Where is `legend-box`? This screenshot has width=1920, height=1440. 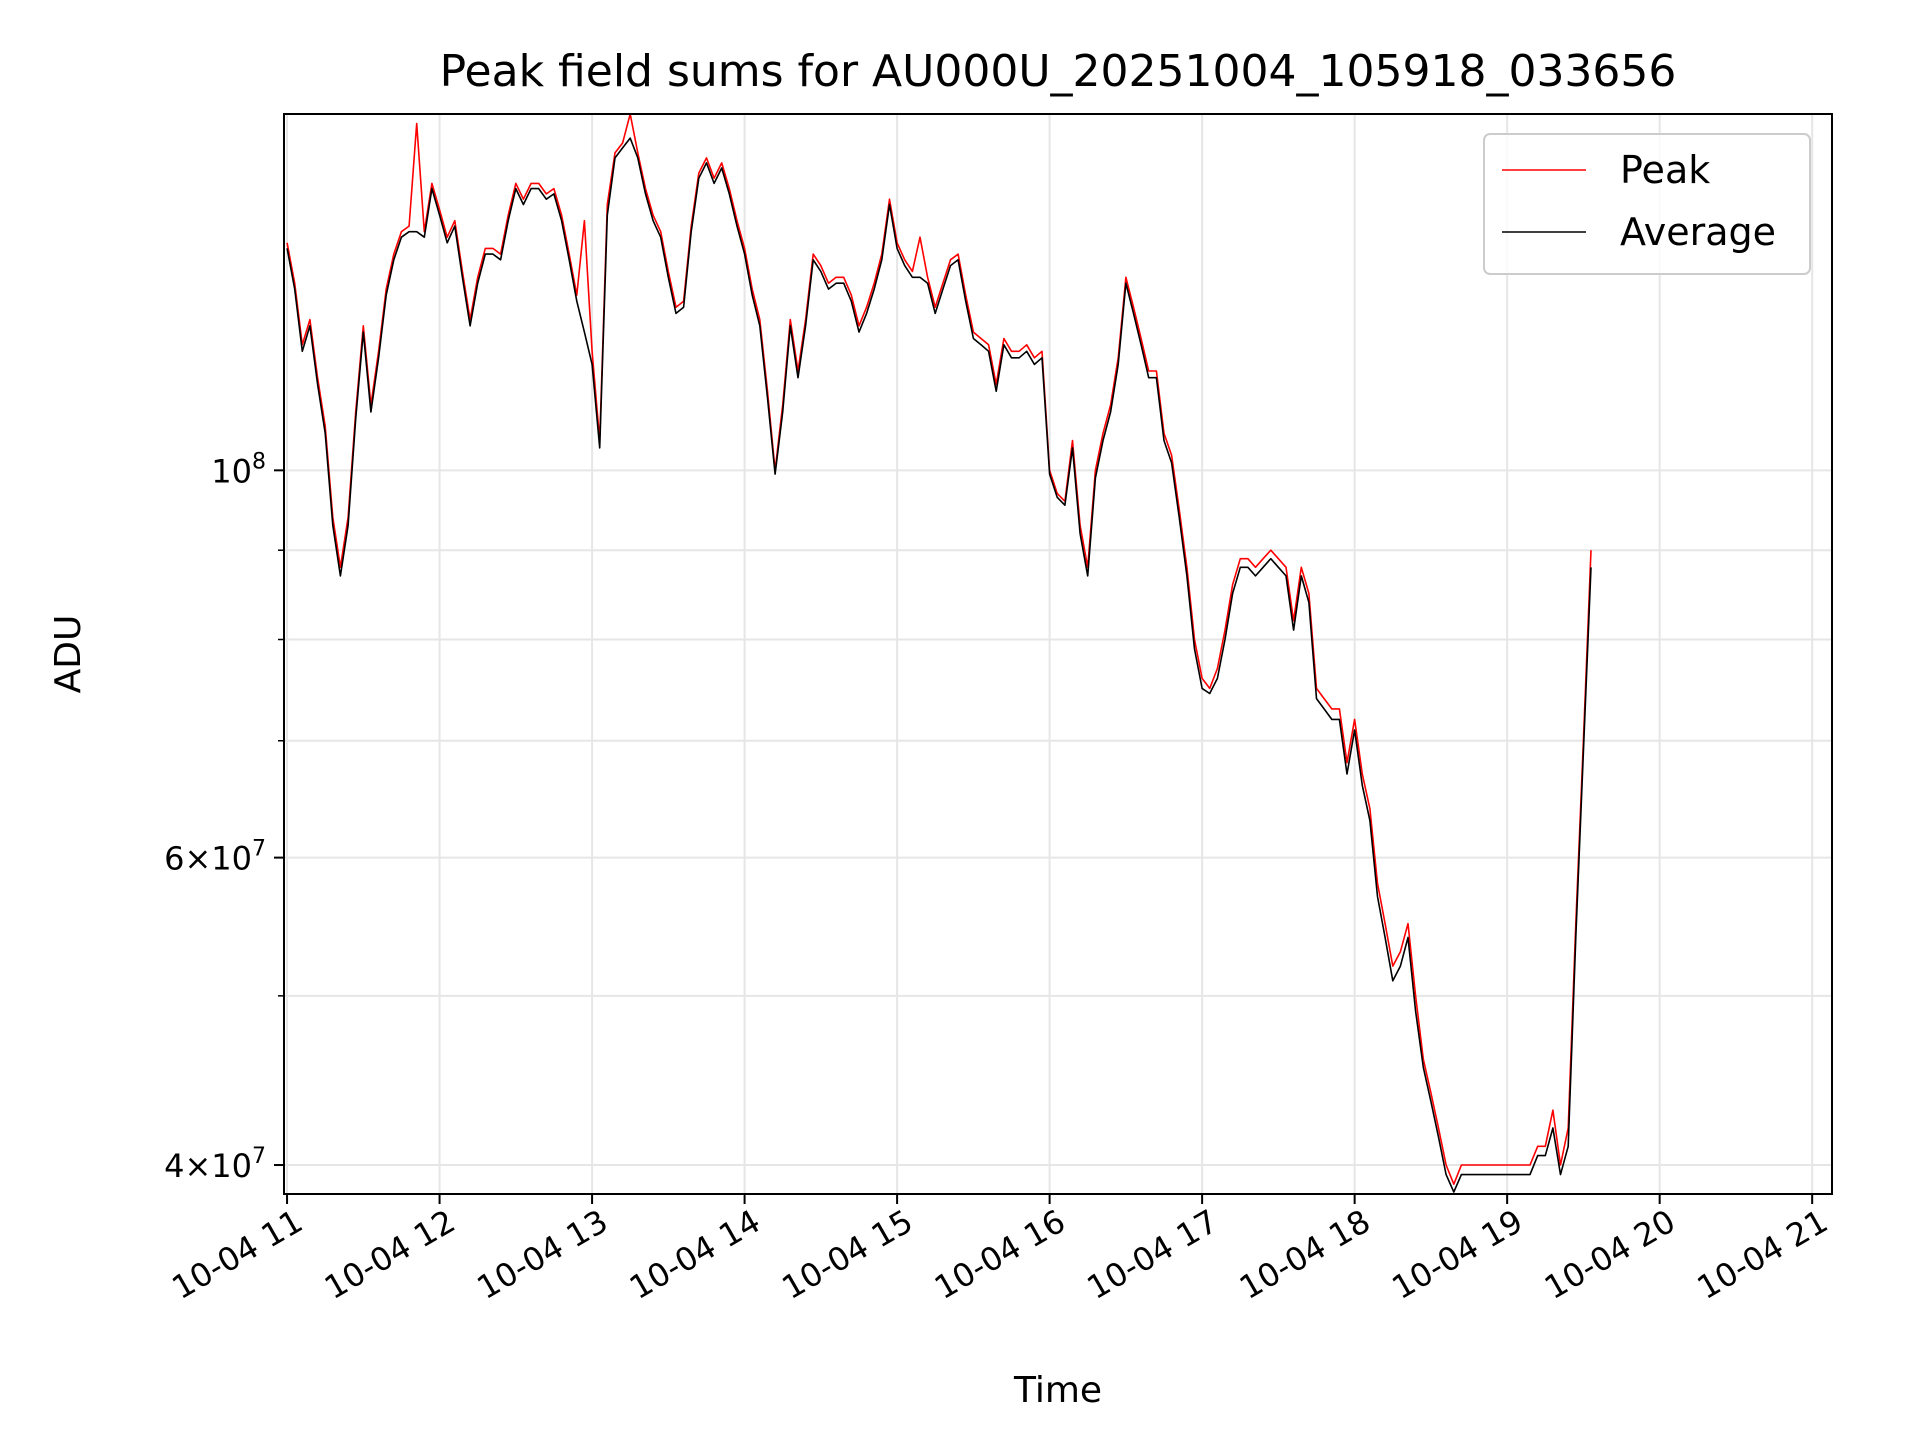 legend-box is located at coordinates (1647, 204).